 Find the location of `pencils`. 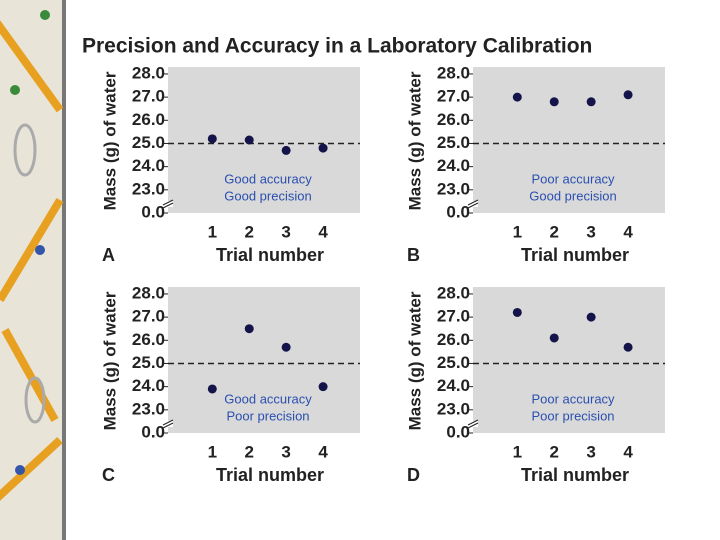

pencils is located at coordinates (32, 255).